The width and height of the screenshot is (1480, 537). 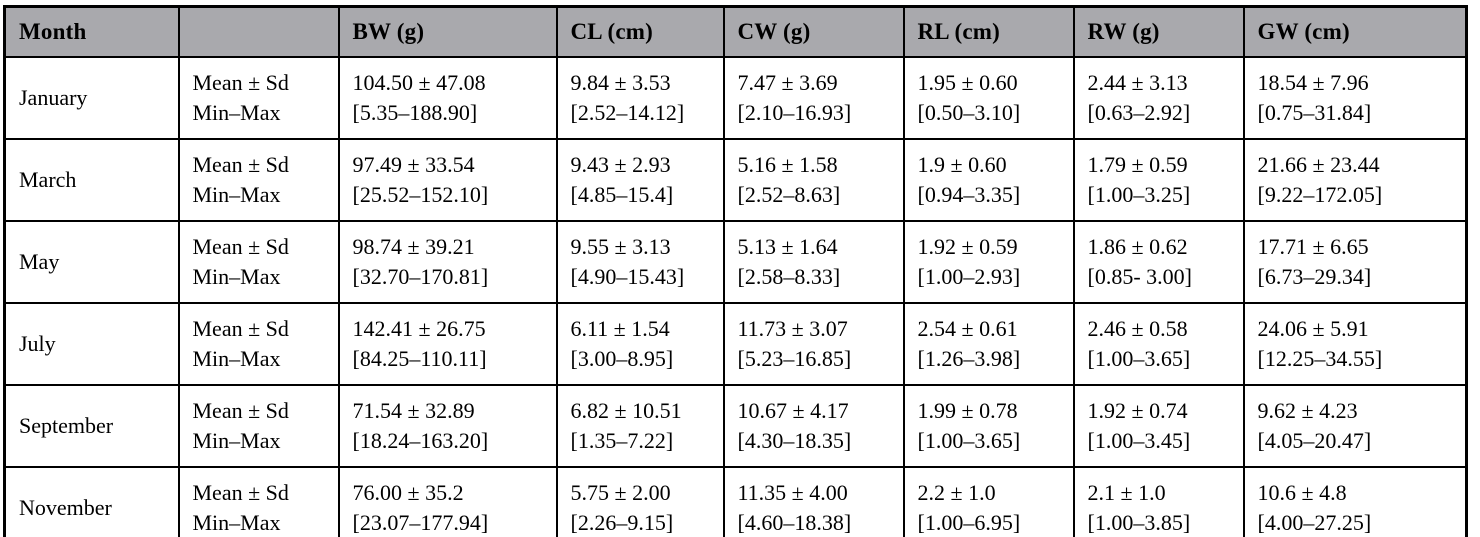 I want to click on mean-sd-value: 7.47 ± 3.69, so click(x=787, y=82).